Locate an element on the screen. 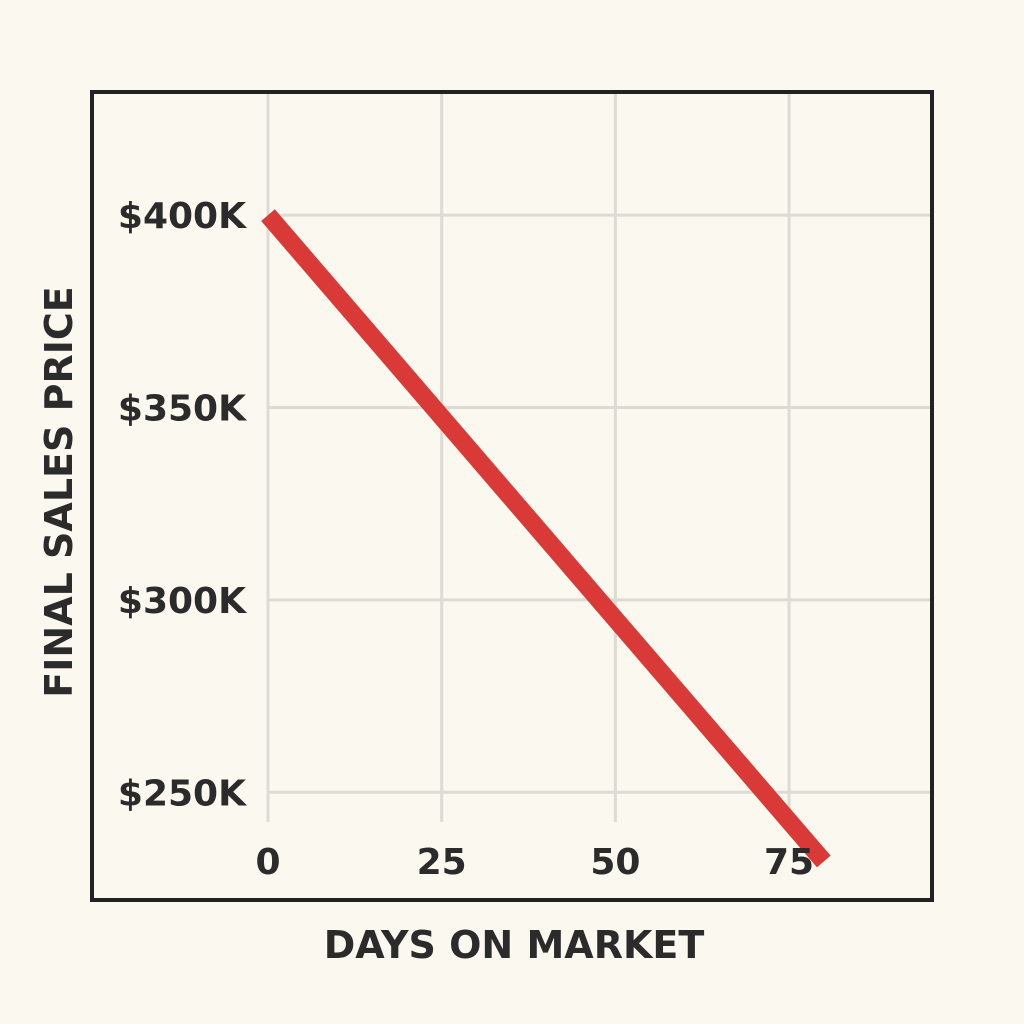  x-tick-label: 25 is located at coordinates (442, 862).